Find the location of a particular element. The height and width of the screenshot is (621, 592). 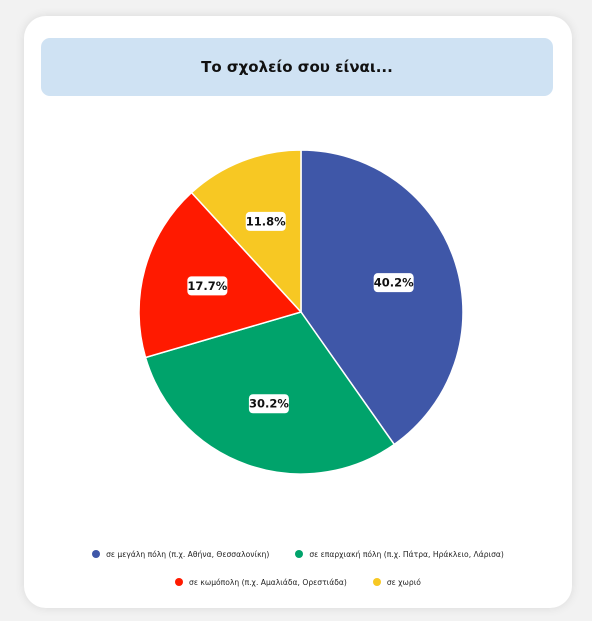

legend-label: σε μεγάλη πόλη (π.χ. Αθήνα, Θεσσαλονίκη) is located at coordinates (188, 554).